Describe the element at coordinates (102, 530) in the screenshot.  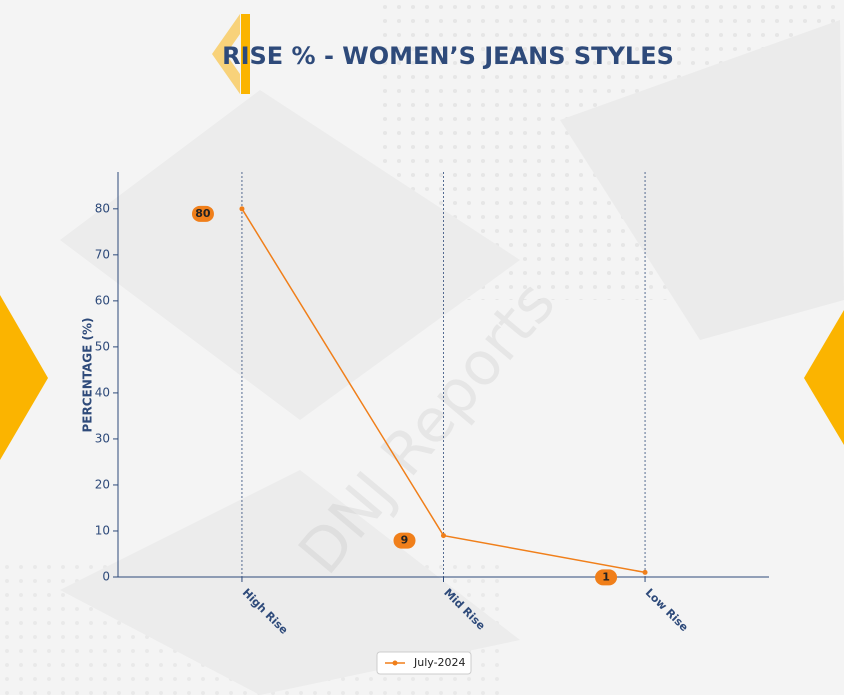
I see `y-tick-label: 10` at that location.